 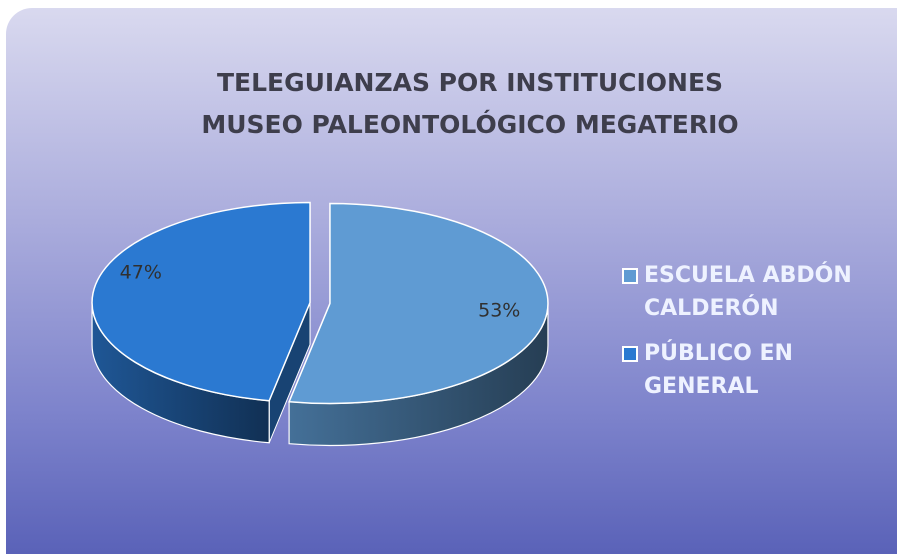 I want to click on data-label: 53%, so click(x=499, y=310).